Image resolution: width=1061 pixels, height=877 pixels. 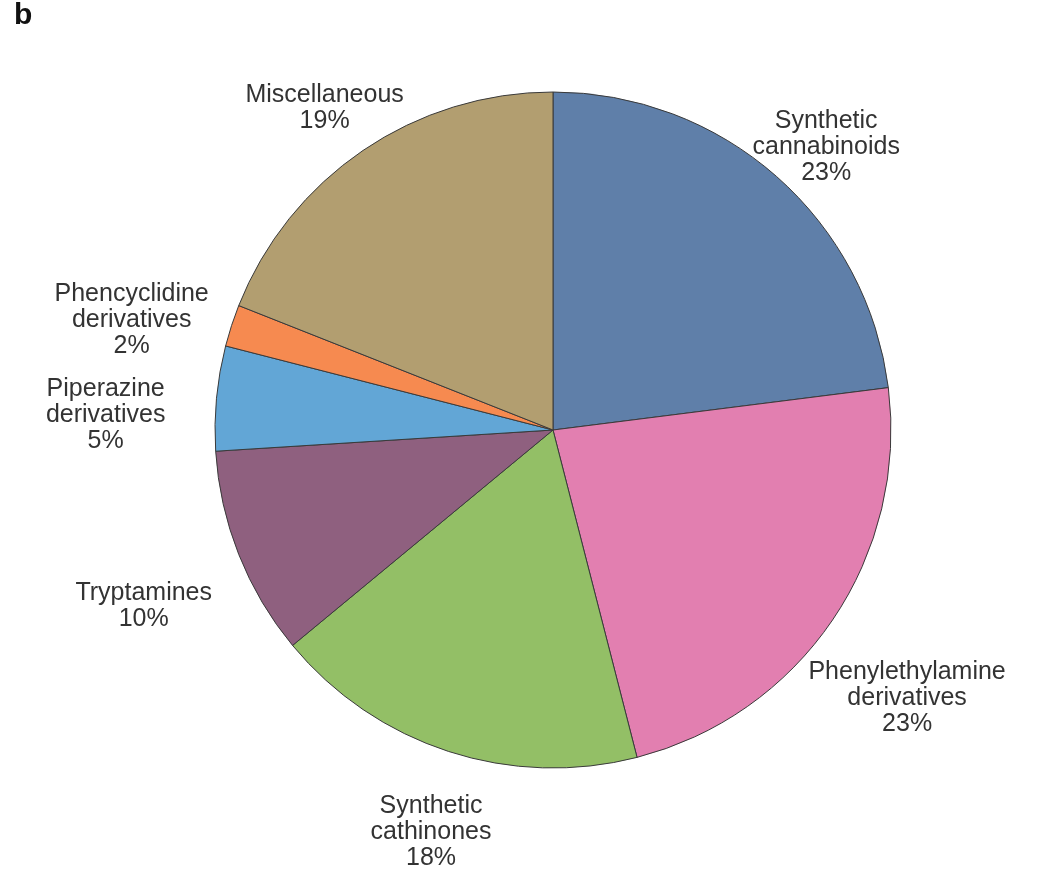 I want to click on data-label: 19%, so click(x=324, y=118).